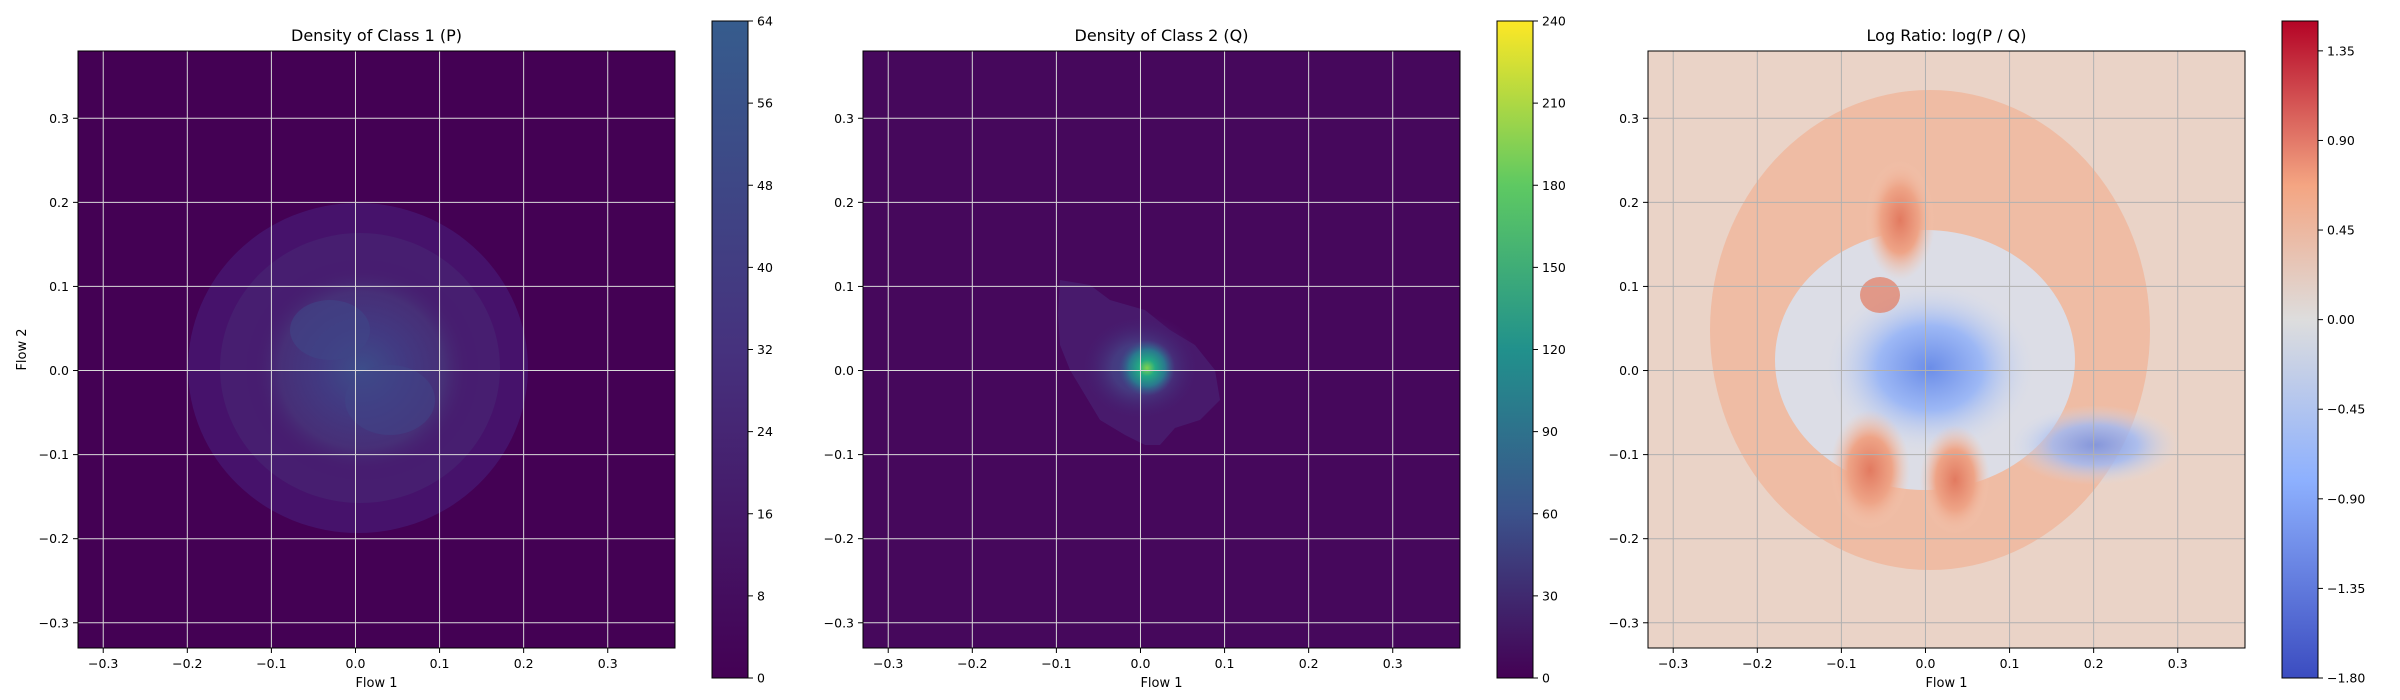 This screenshot has width=2400, height=700. Describe the element at coordinates (1554, 185) in the screenshot. I see `colorbar-tick-label: 180` at that location.